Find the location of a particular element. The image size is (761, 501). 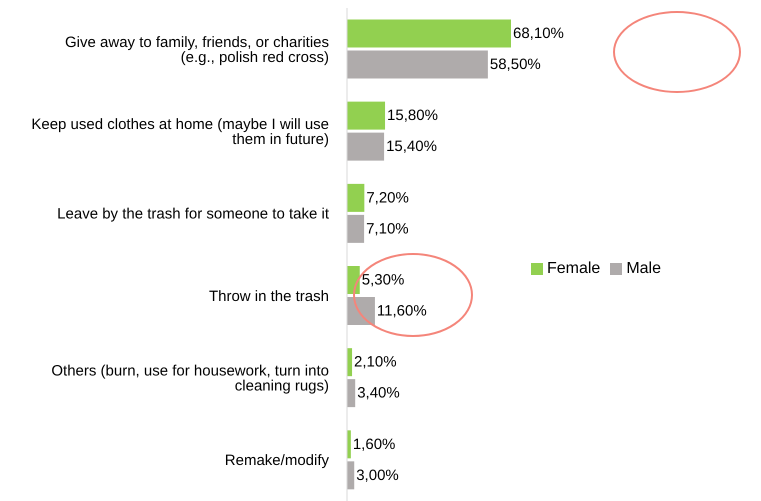

y-tick-label: Remake/modify is located at coordinates (277, 461).